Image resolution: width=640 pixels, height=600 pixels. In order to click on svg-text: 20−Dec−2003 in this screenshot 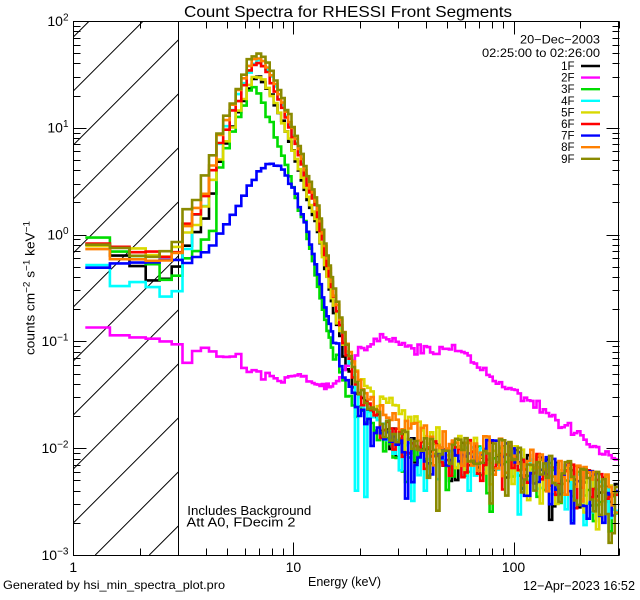, I will do `click(560, 40)`.